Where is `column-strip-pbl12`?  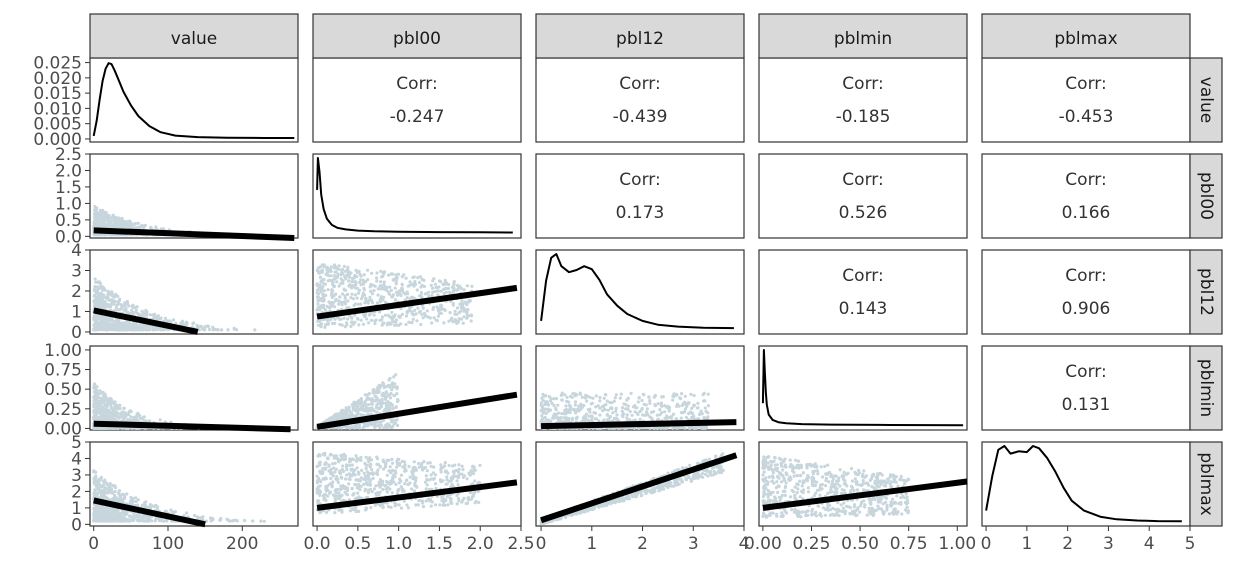
column-strip-pbl12 is located at coordinates (640, 36).